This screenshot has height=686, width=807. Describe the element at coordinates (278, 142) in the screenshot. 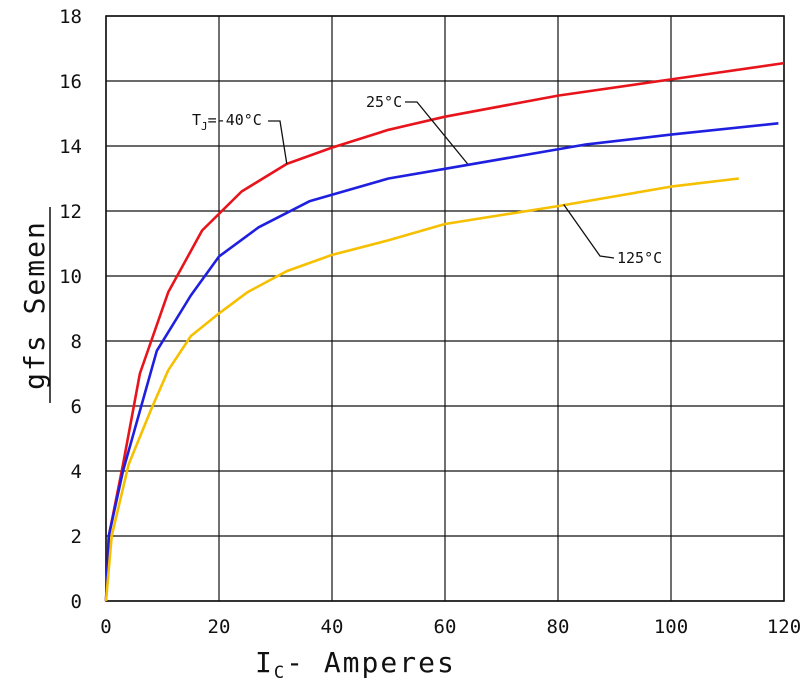

I see `leader-tj-40c` at that location.